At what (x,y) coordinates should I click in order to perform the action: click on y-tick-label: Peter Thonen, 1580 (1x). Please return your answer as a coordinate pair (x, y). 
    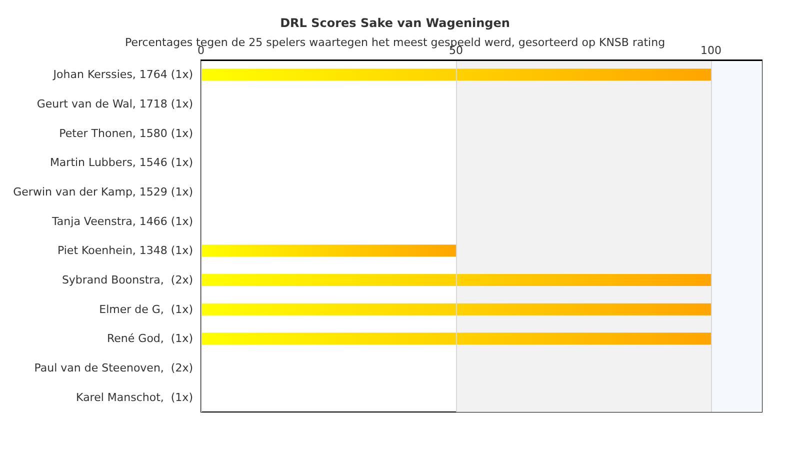
    Looking at the image, I should click on (126, 133).